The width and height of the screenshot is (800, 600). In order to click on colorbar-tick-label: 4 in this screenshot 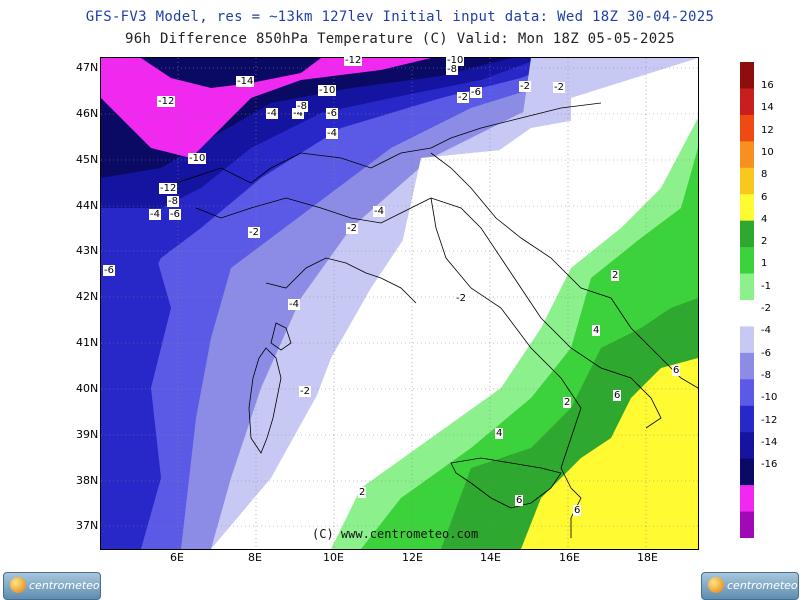, I will do `click(764, 219)`.